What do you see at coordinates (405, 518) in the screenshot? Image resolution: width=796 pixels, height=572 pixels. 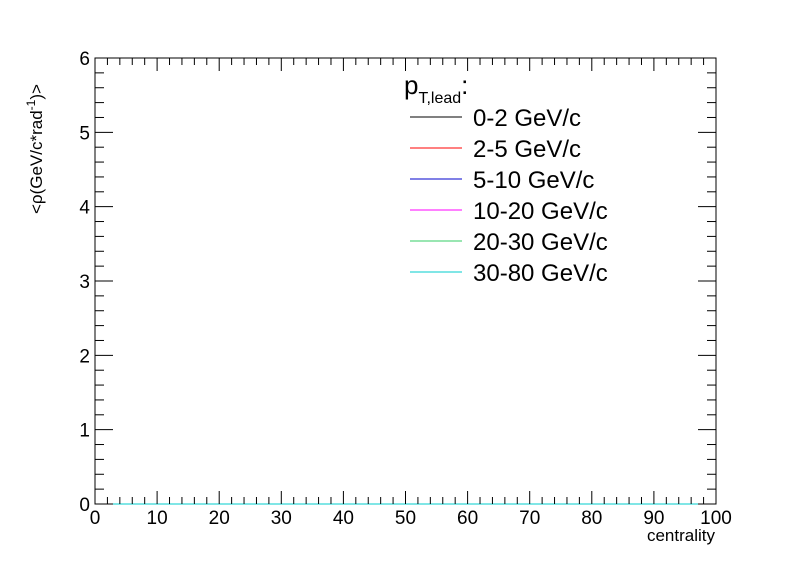 I see `x-tick-label: 50` at bounding box center [405, 518].